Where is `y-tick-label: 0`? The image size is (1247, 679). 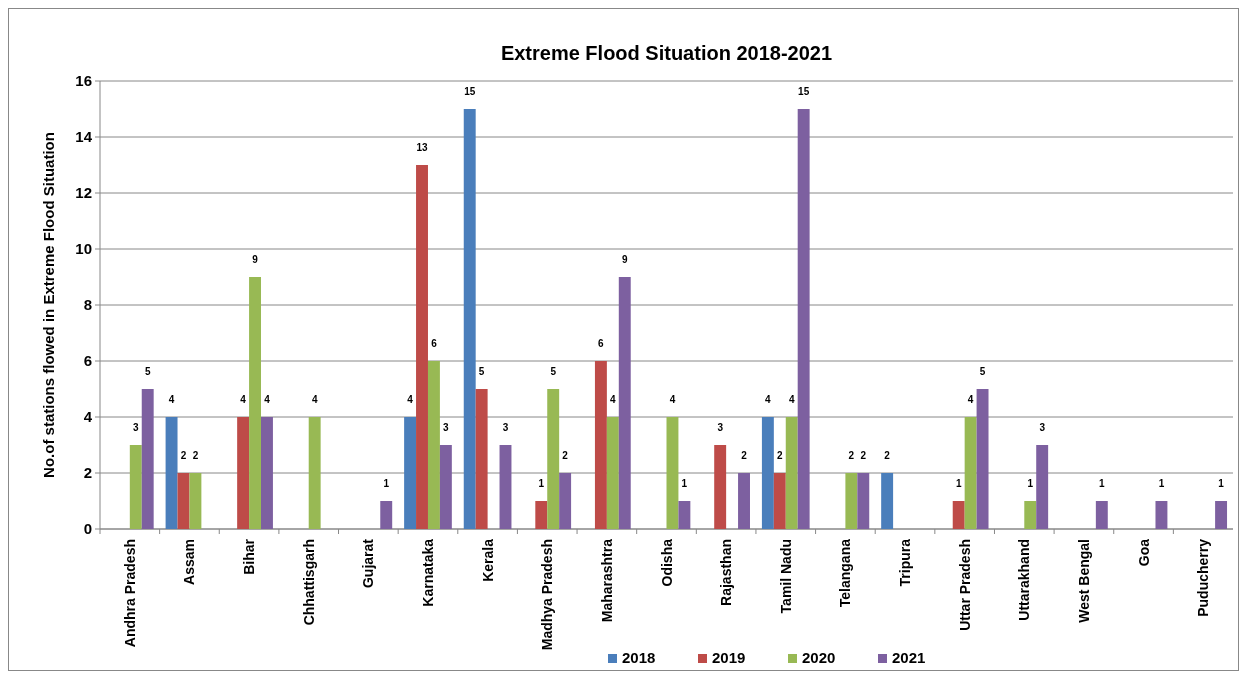
y-tick-label: 0 is located at coordinates (87, 529).